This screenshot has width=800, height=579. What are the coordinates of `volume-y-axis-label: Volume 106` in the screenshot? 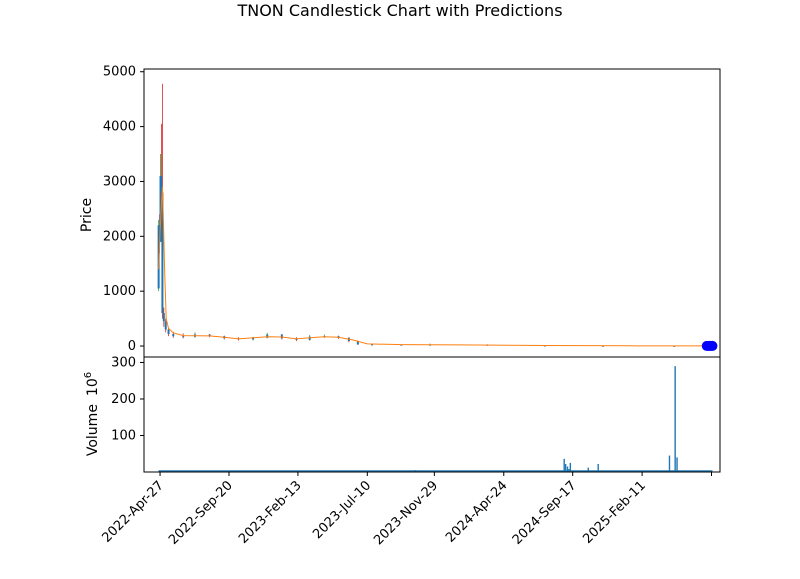 It's located at (92, 414).